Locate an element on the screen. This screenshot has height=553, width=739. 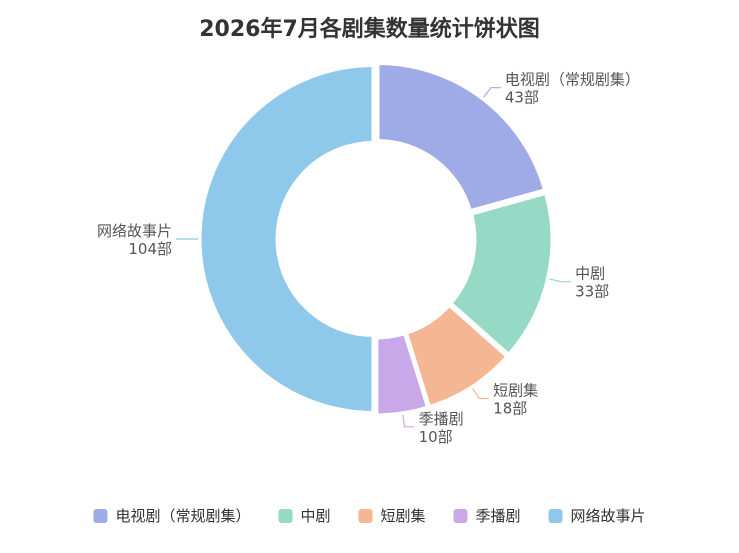
chart-title: 2026年7月各剧集数量统计饼状图 is located at coordinates (369, 29).